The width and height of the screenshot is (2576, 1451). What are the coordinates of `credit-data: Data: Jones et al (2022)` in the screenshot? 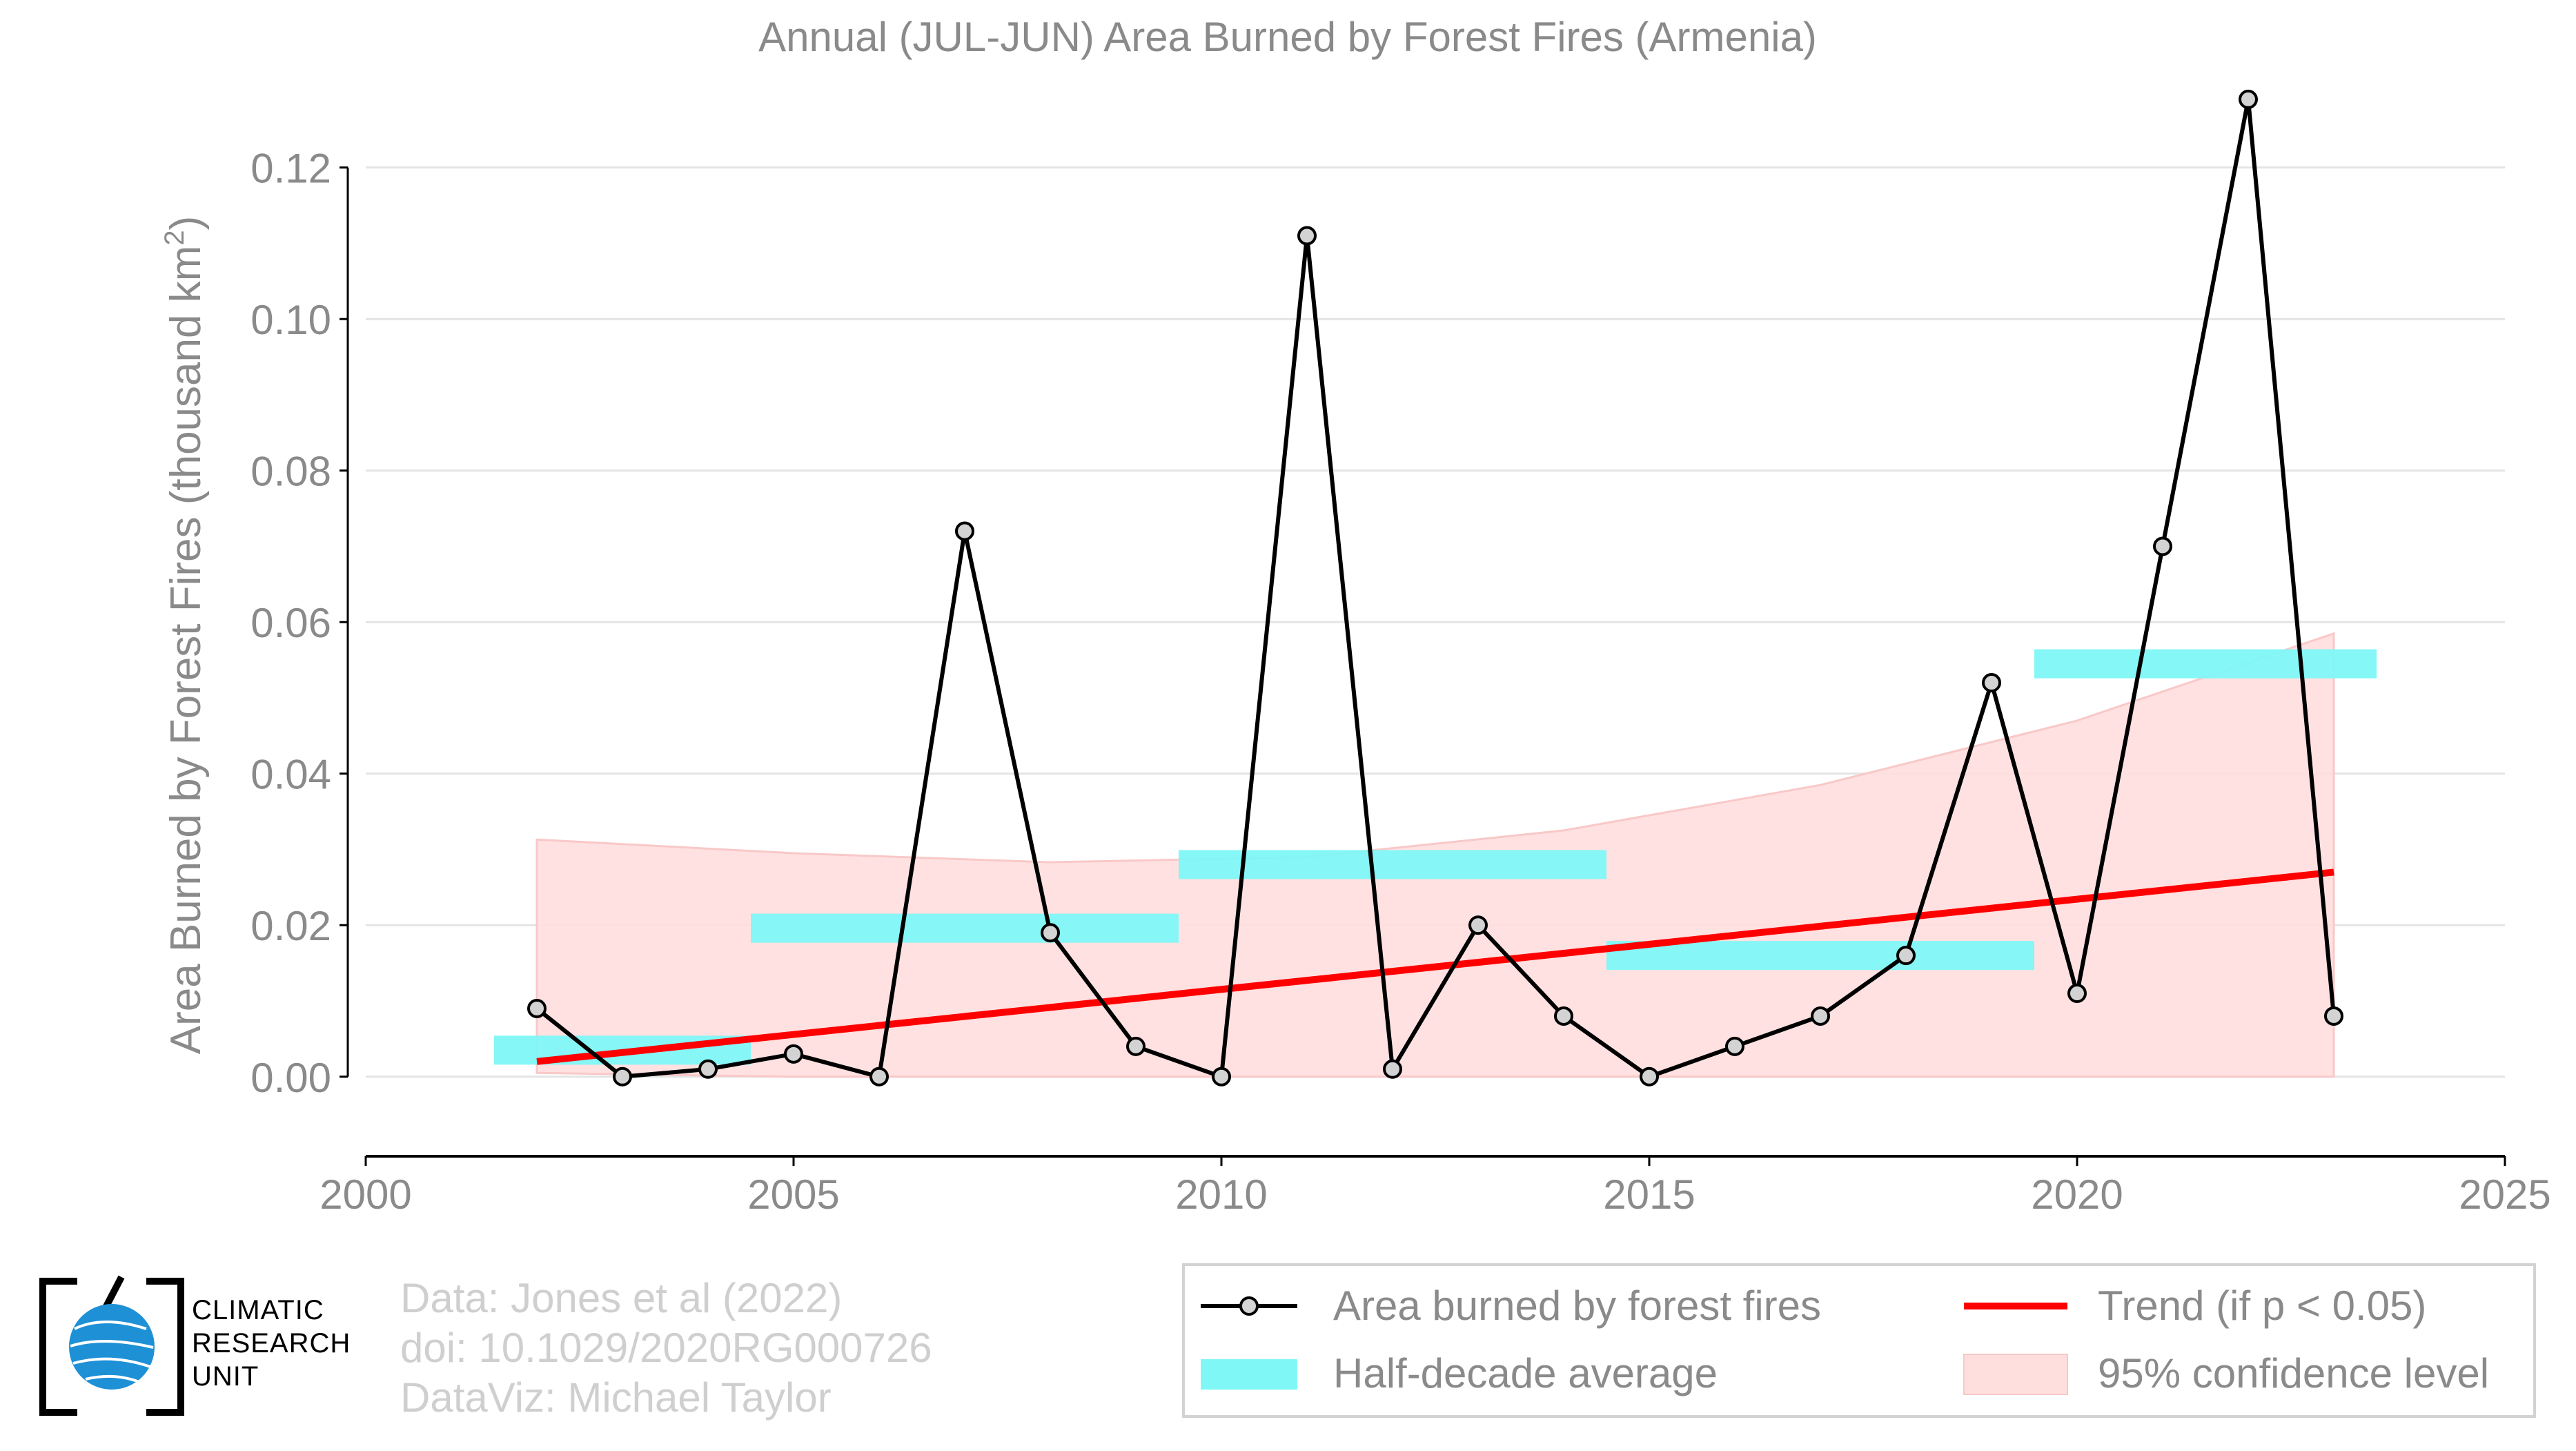 It's located at (621, 1298).